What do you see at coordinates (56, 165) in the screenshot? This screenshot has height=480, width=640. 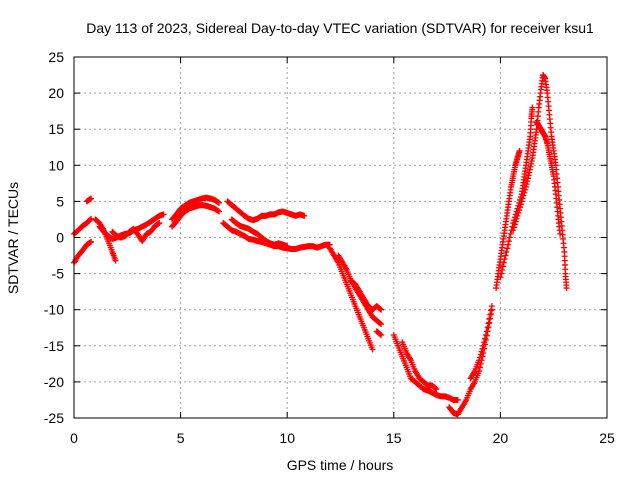 I see `y-tick-label: 10` at bounding box center [56, 165].